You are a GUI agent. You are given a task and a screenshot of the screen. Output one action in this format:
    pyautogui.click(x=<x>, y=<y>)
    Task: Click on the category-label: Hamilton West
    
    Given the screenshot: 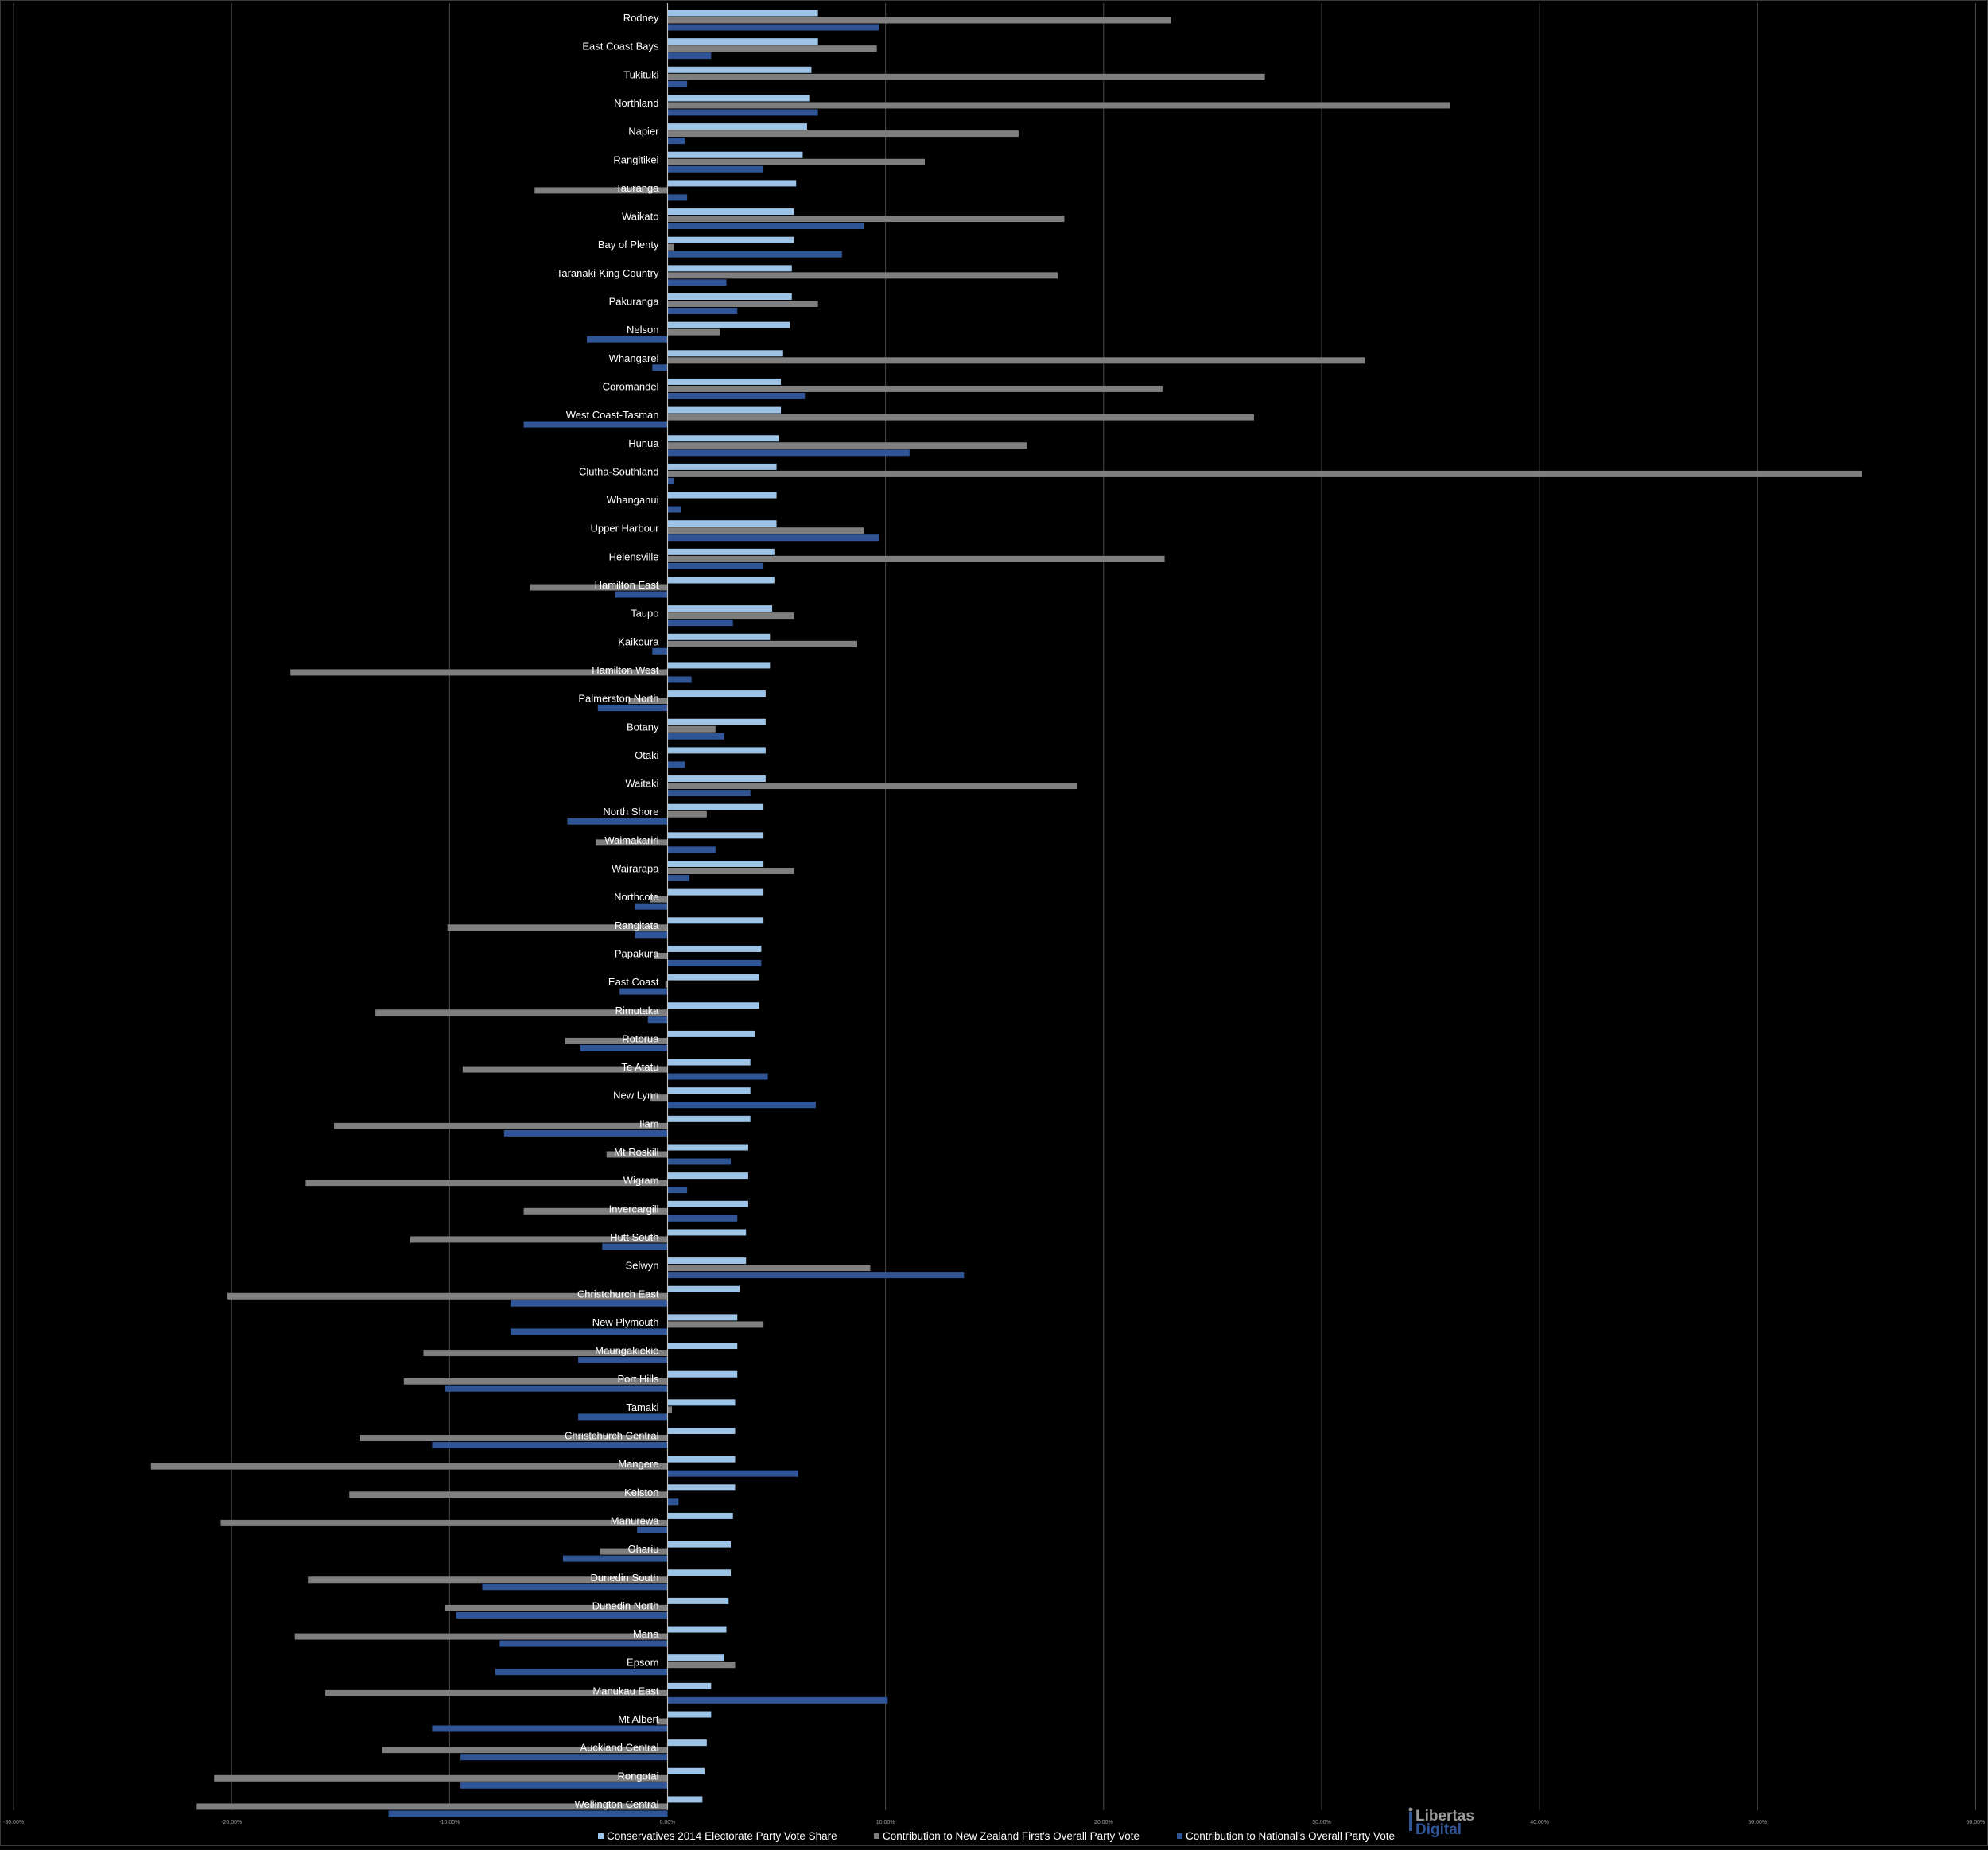 What is the action you would take?
    pyautogui.click(x=625, y=670)
    